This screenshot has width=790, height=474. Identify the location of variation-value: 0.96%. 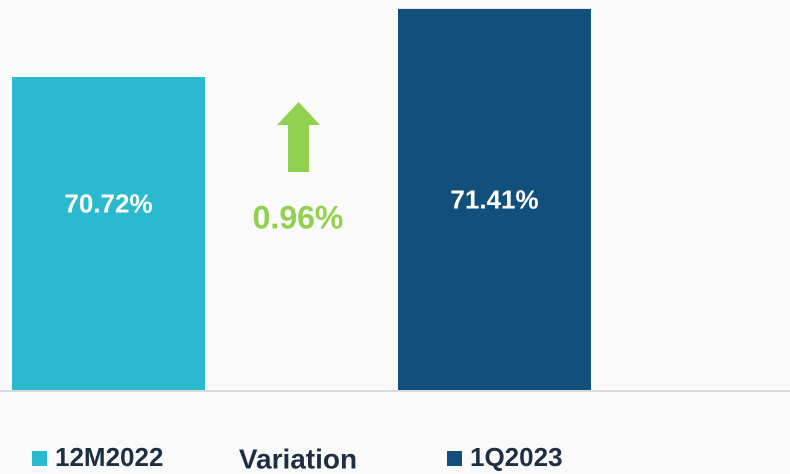
(298, 217).